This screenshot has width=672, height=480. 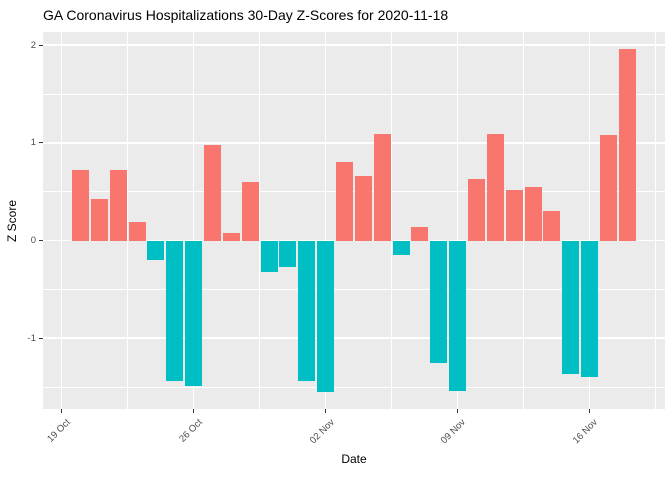 What do you see at coordinates (33, 143) in the screenshot?
I see `y-tick-label: 1` at bounding box center [33, 143].